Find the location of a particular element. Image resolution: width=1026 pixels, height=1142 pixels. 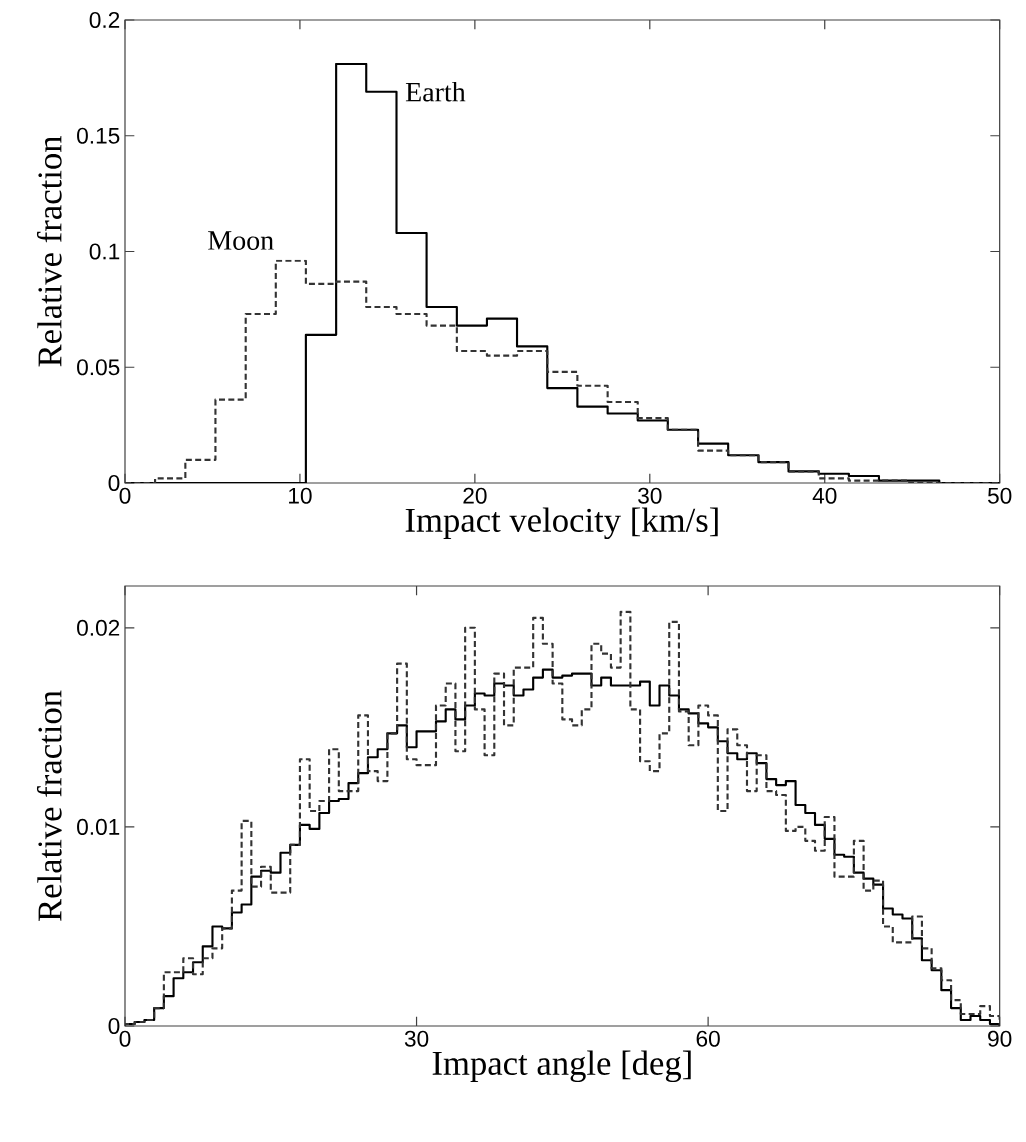

x-tick-label: 90 is located at coordinates (1000, 1038).